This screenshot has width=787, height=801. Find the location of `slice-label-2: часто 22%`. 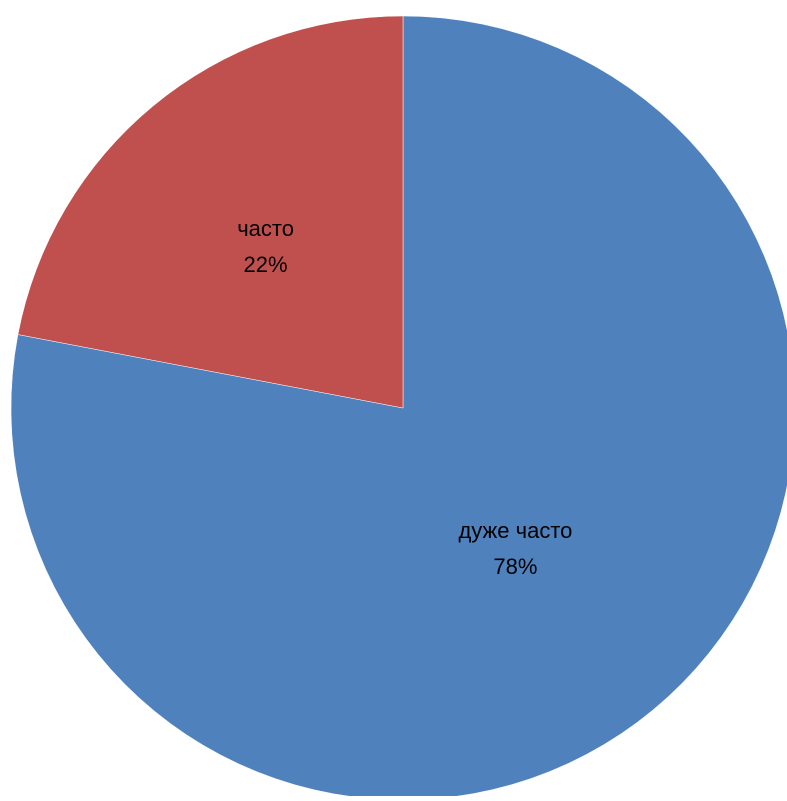

slice-label-2: часто 22% is located at coordinates (265, 246).